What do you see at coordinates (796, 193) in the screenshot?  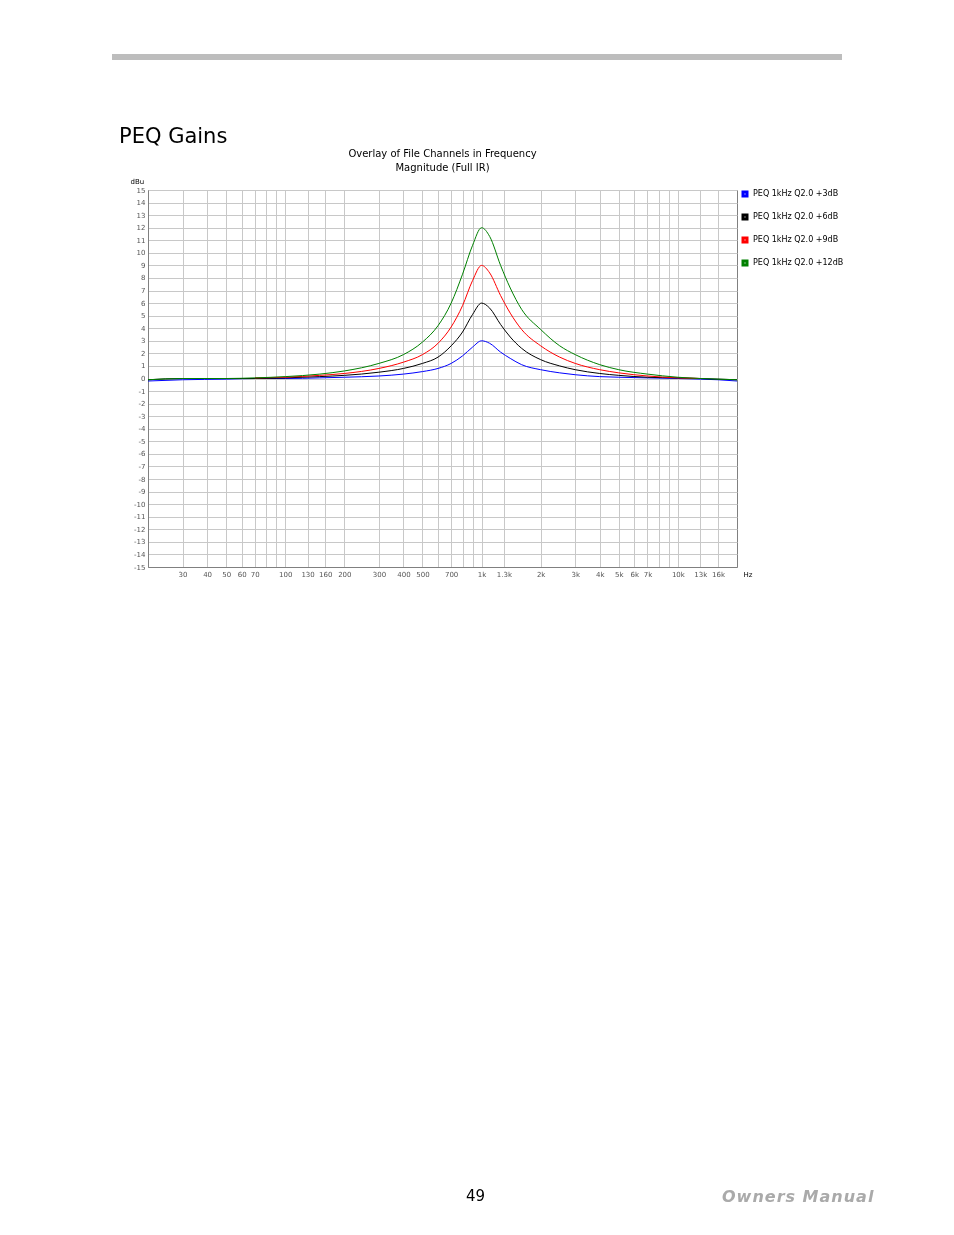 I see `legend-label: PEQ 1kHz Q2.0 +3dB` at bounding box center [796, 193].